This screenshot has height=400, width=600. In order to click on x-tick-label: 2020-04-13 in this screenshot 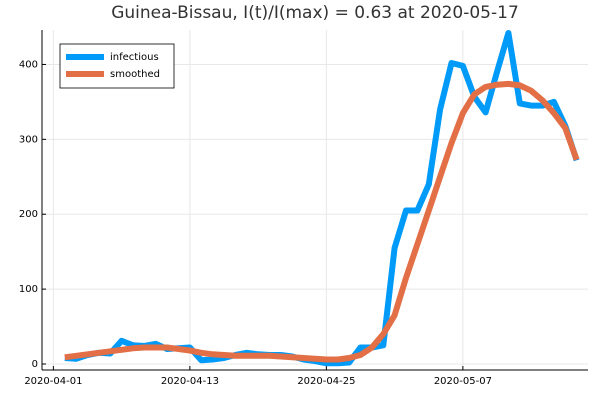, I will do `click(190, 381)`.